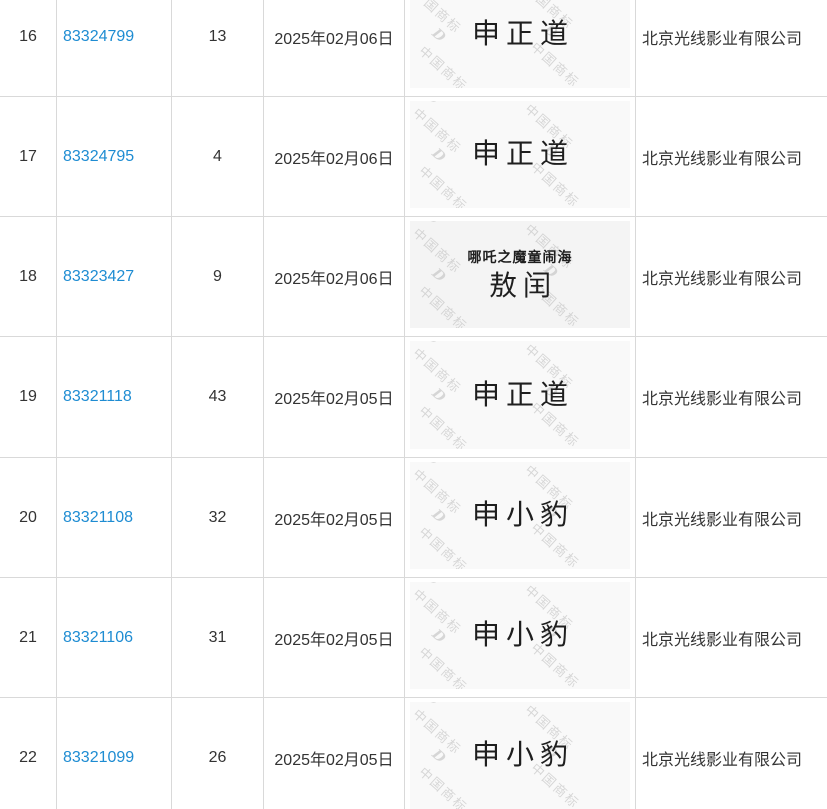 This screenshot has height=809, width=827. I want to click on row-index: 17, so click(28, 156).